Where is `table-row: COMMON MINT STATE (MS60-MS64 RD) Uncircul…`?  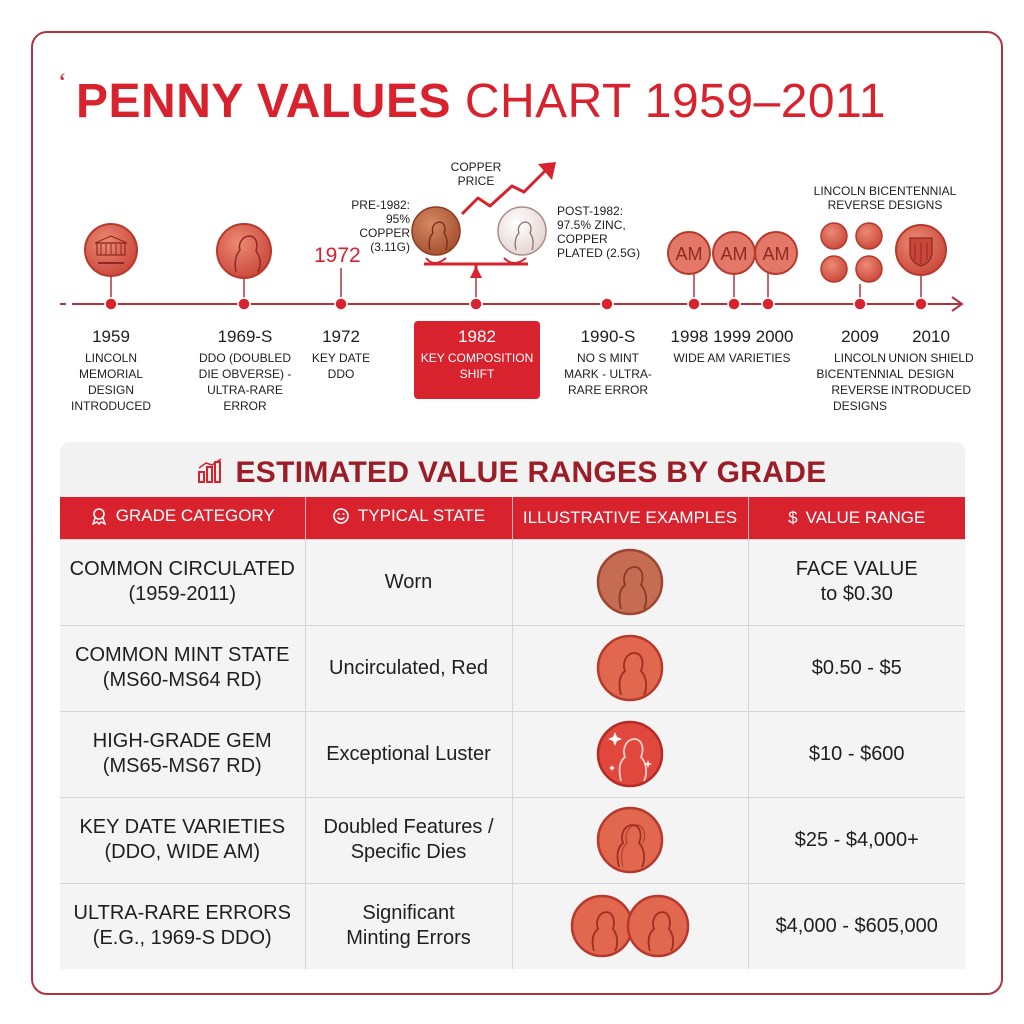
table-row: COMMON MINT STATE (MS60-MS64 RD) Uncircul… is located at coordinates (512, 667).